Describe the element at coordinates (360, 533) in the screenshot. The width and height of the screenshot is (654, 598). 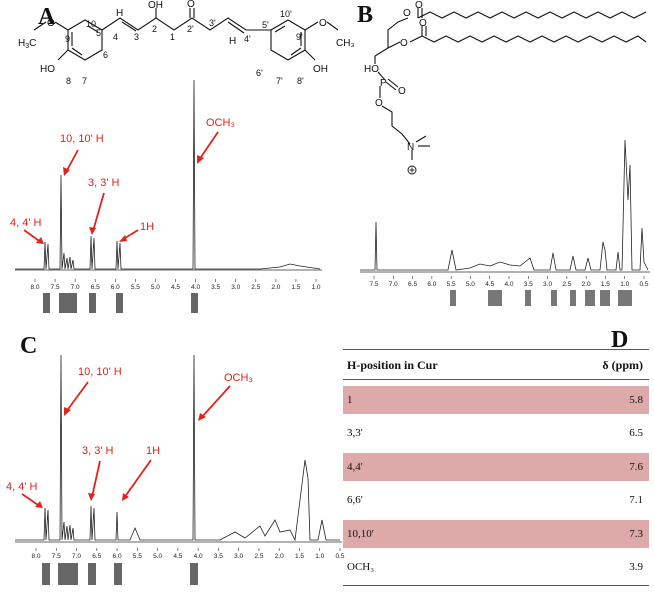
I see `row-pos: 10,10'` at that location.